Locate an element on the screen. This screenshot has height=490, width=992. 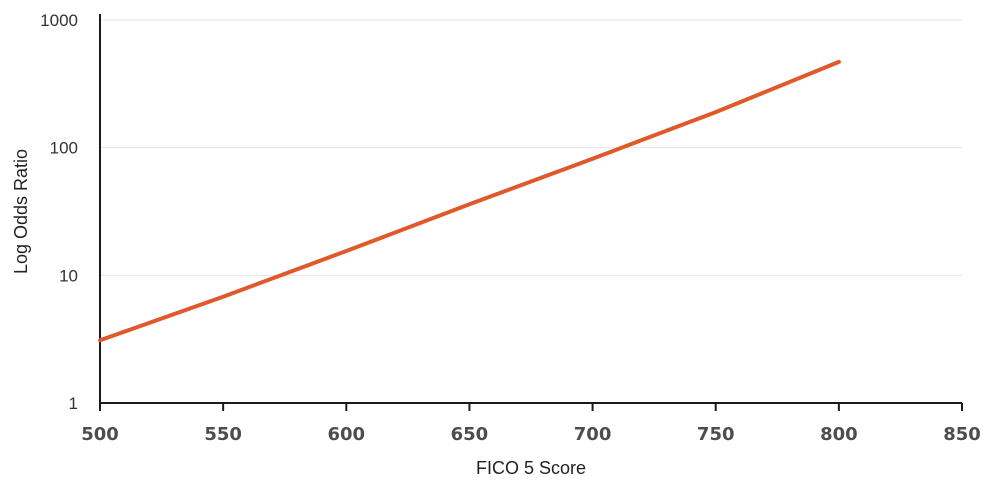
x-tick-label: 500 is located at coordinates (100, 434).